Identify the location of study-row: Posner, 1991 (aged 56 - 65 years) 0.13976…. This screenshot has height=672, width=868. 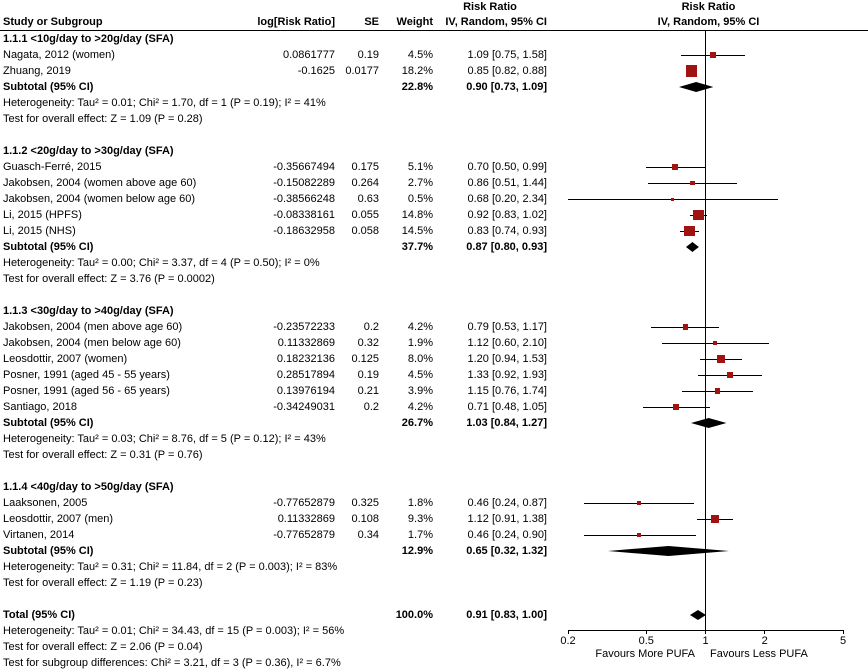
(434, 391).